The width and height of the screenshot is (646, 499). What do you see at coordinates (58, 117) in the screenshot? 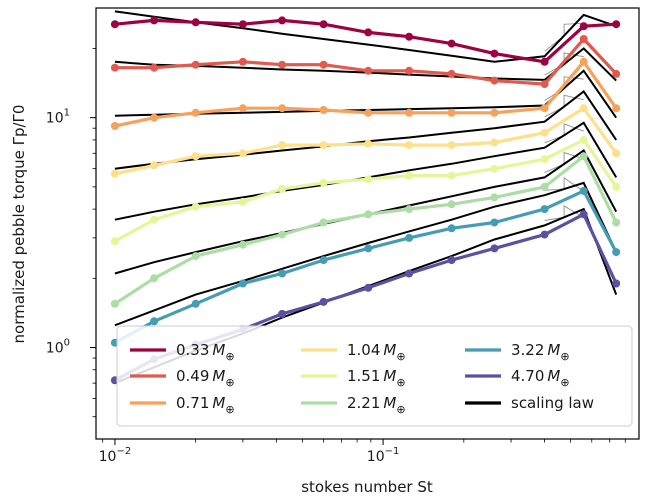
I see `y-tick-label: 101` at bounding box center [58, 117].